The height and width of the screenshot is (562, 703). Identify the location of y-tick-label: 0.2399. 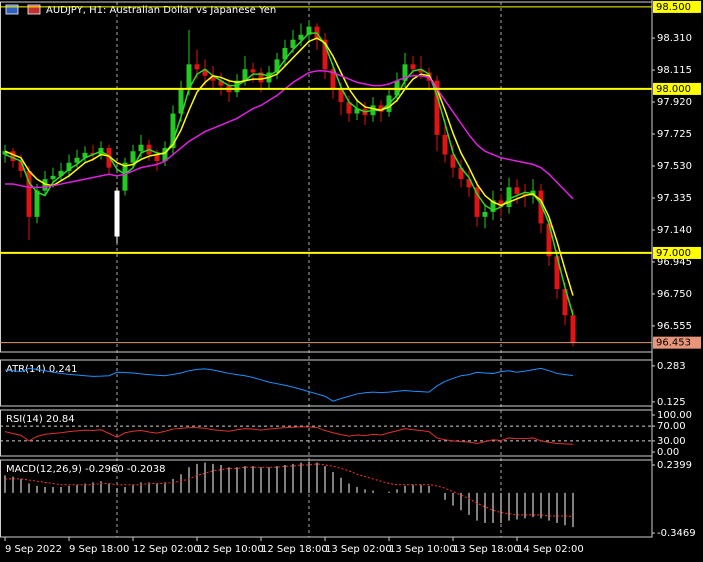
(674, 465).